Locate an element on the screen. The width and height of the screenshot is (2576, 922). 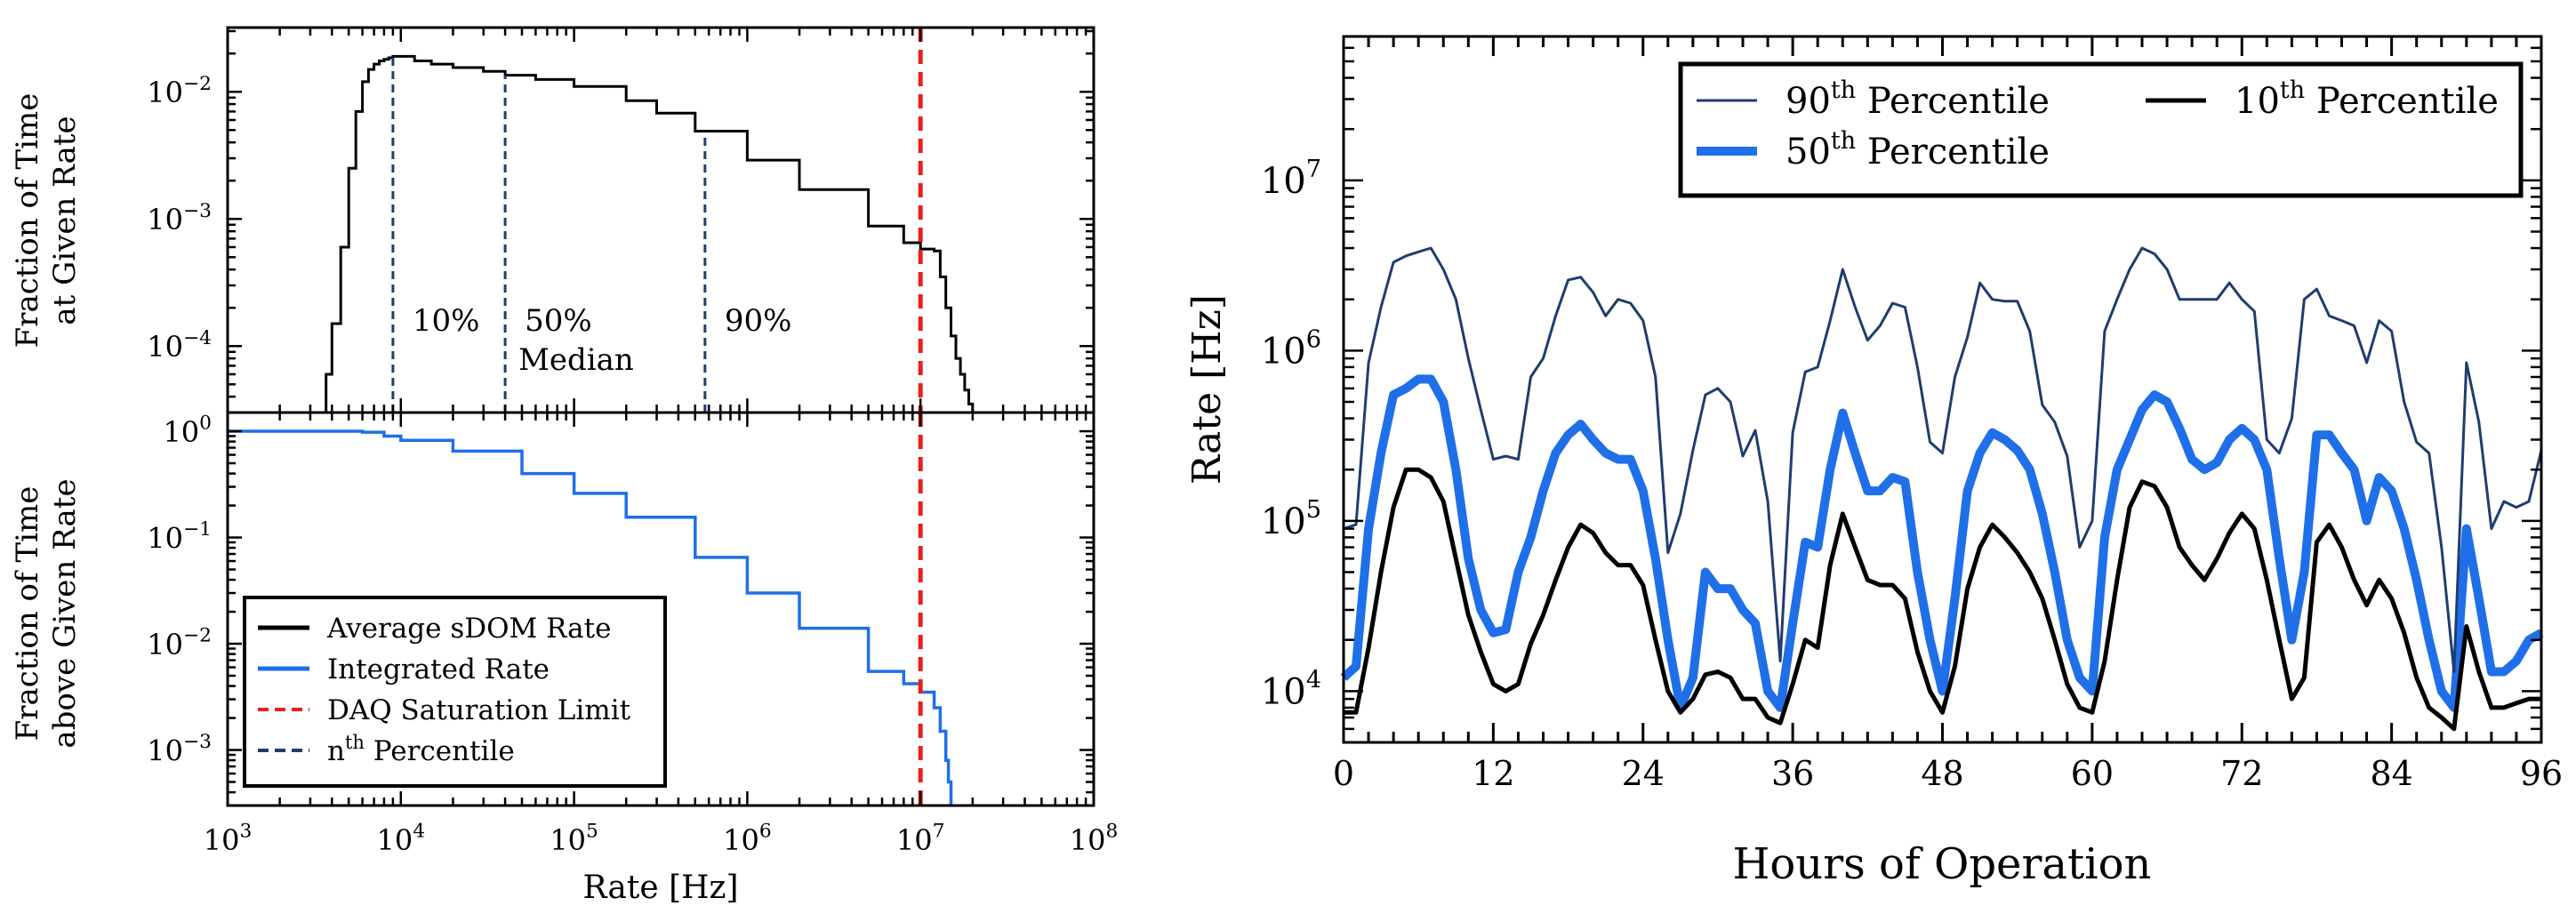
y-tick-label-exp: 4 is located at coordinates (1313, 680).